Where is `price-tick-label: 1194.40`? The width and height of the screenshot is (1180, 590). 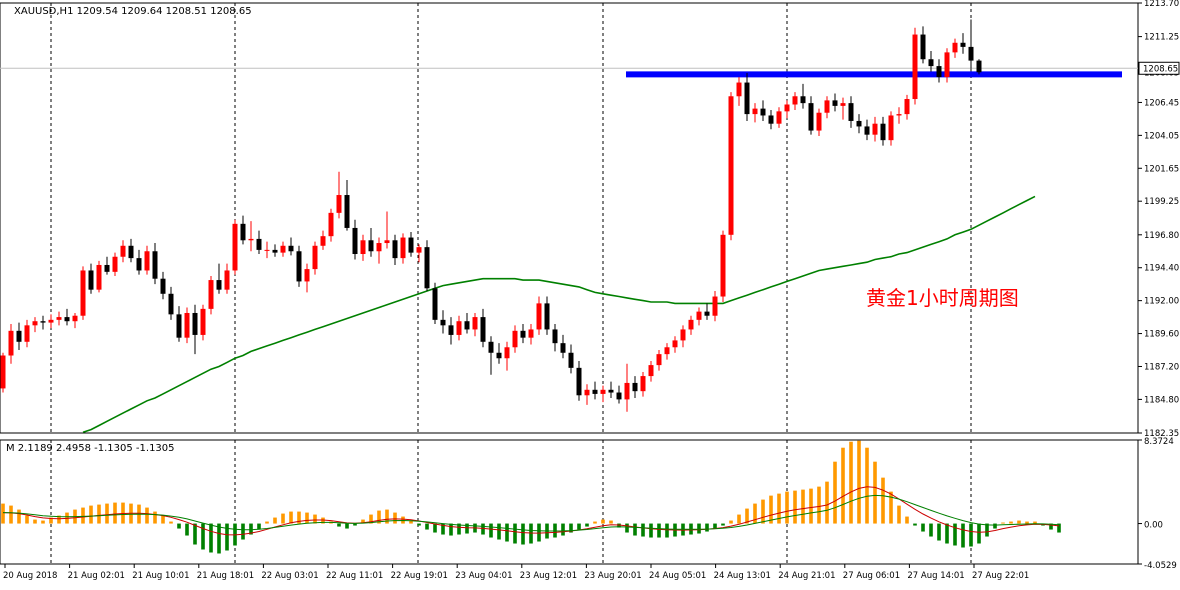 price-tick-label: 1194.40 is located at coordinates (1161, 269).